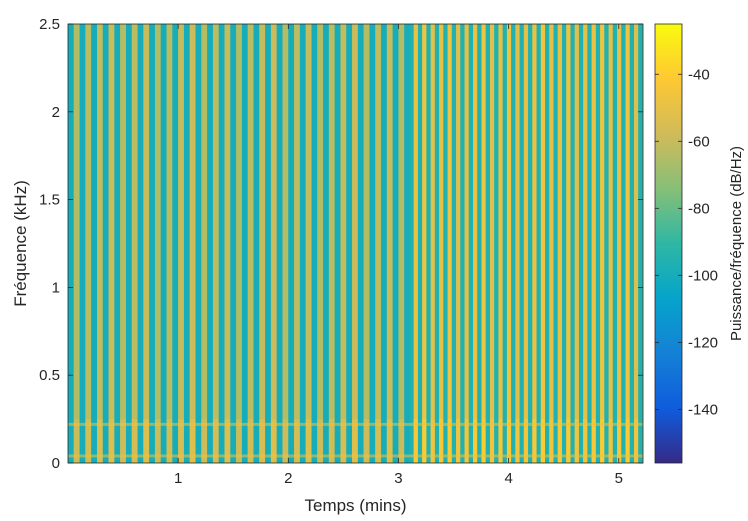 This screenshot has height=521, width=748. Describe the element at coordinates (703, 342) in the screenshot. I see `colorbar-tick-label: -120` at that location.